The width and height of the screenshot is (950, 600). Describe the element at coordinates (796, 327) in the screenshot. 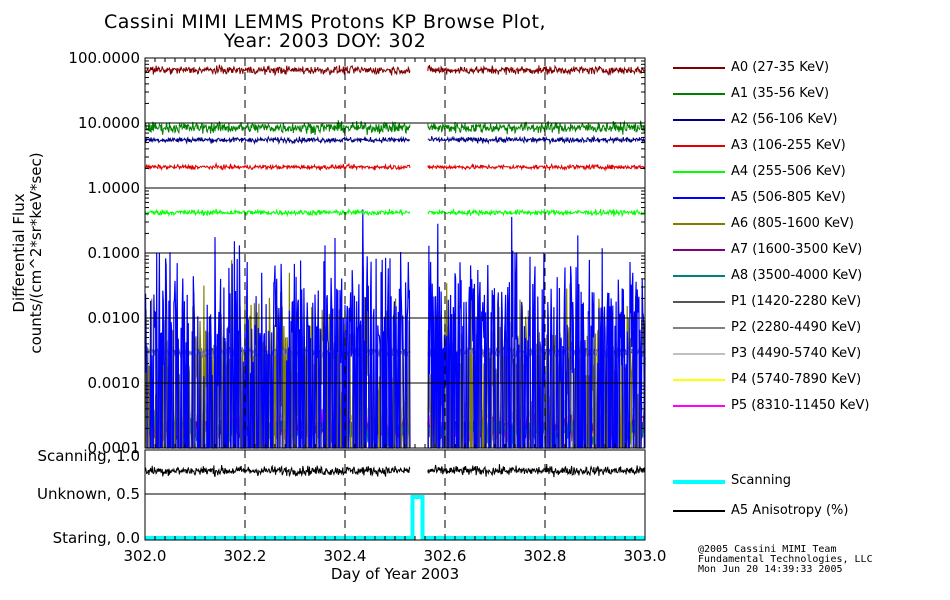

I see `legend-label: P2 (2280-4490 KeV)` at that location.